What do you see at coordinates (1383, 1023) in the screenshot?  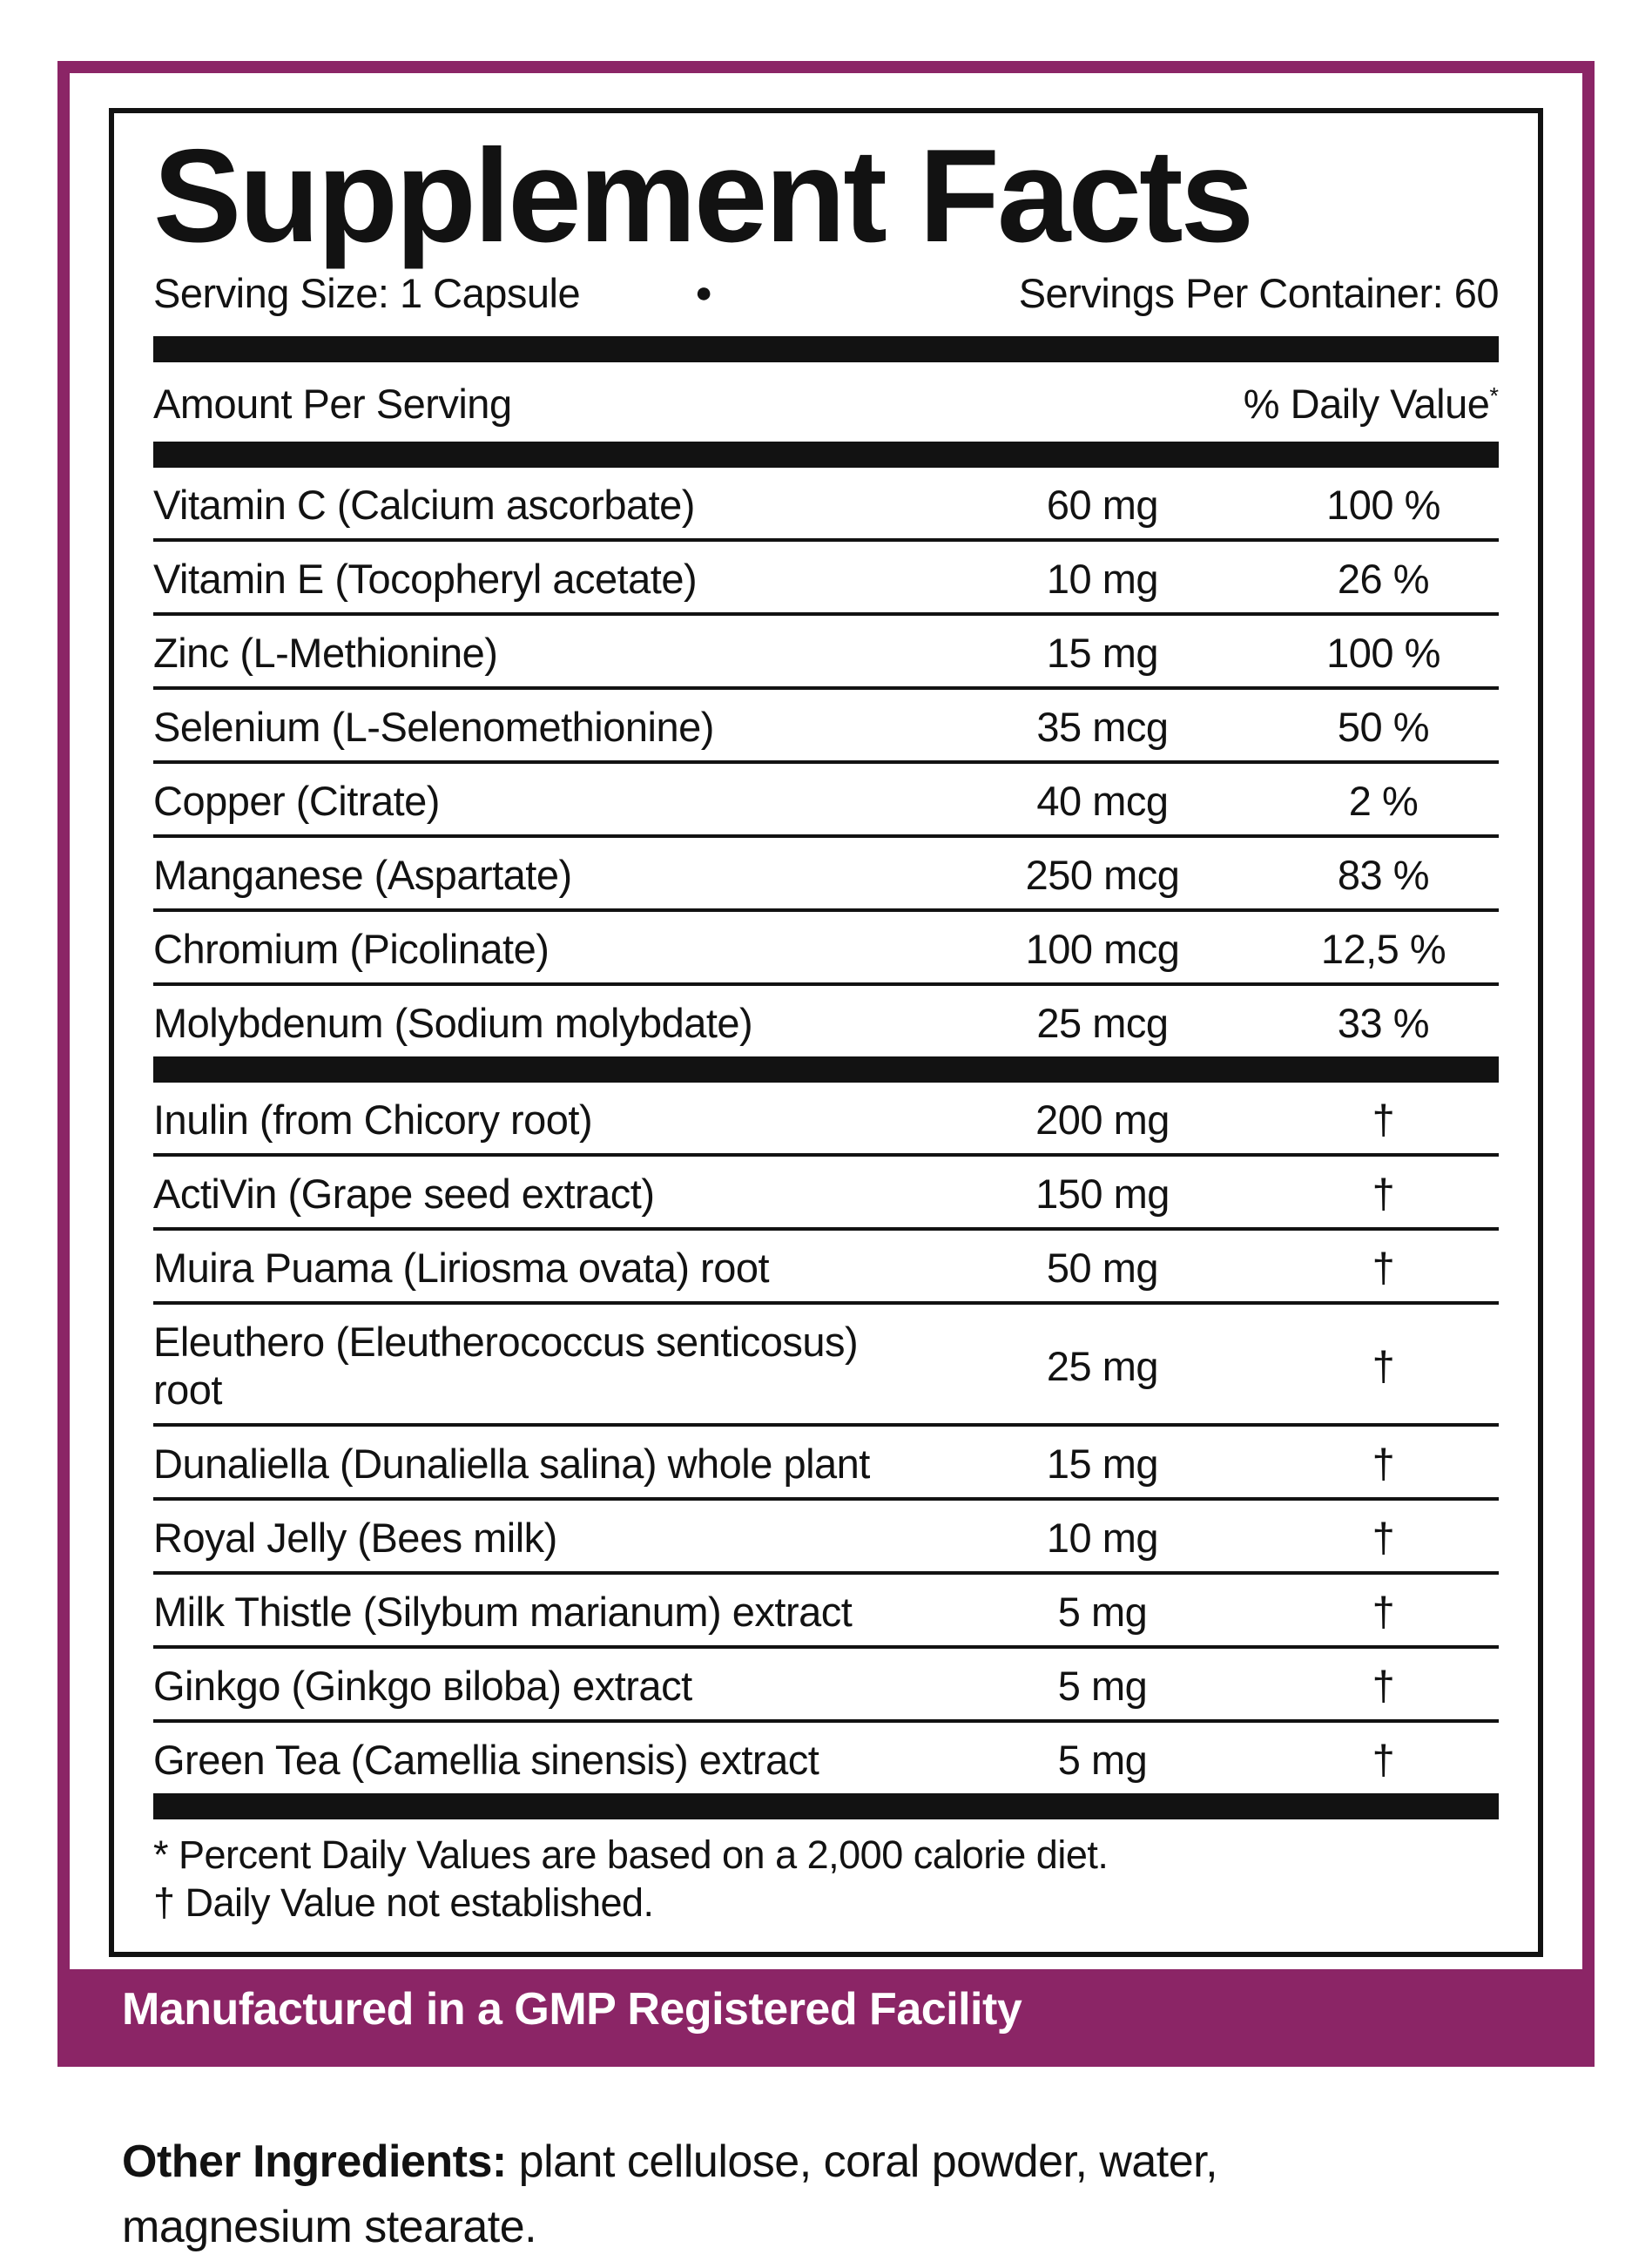 I see `ingredient-dv: 33 %` at bounding box center [1383, 1023].